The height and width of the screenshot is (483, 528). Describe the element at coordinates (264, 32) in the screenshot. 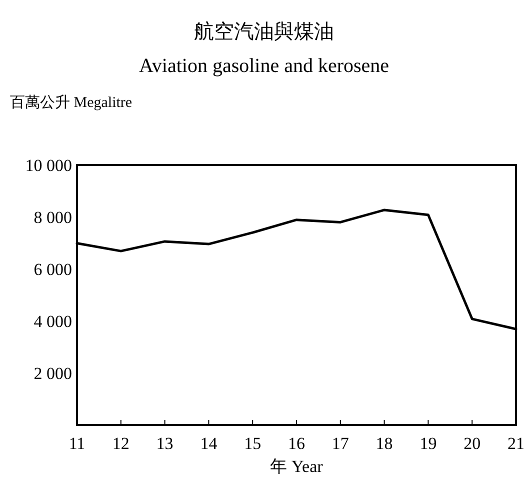

I see `chart-title: 航空汽油與煤油` at that location.